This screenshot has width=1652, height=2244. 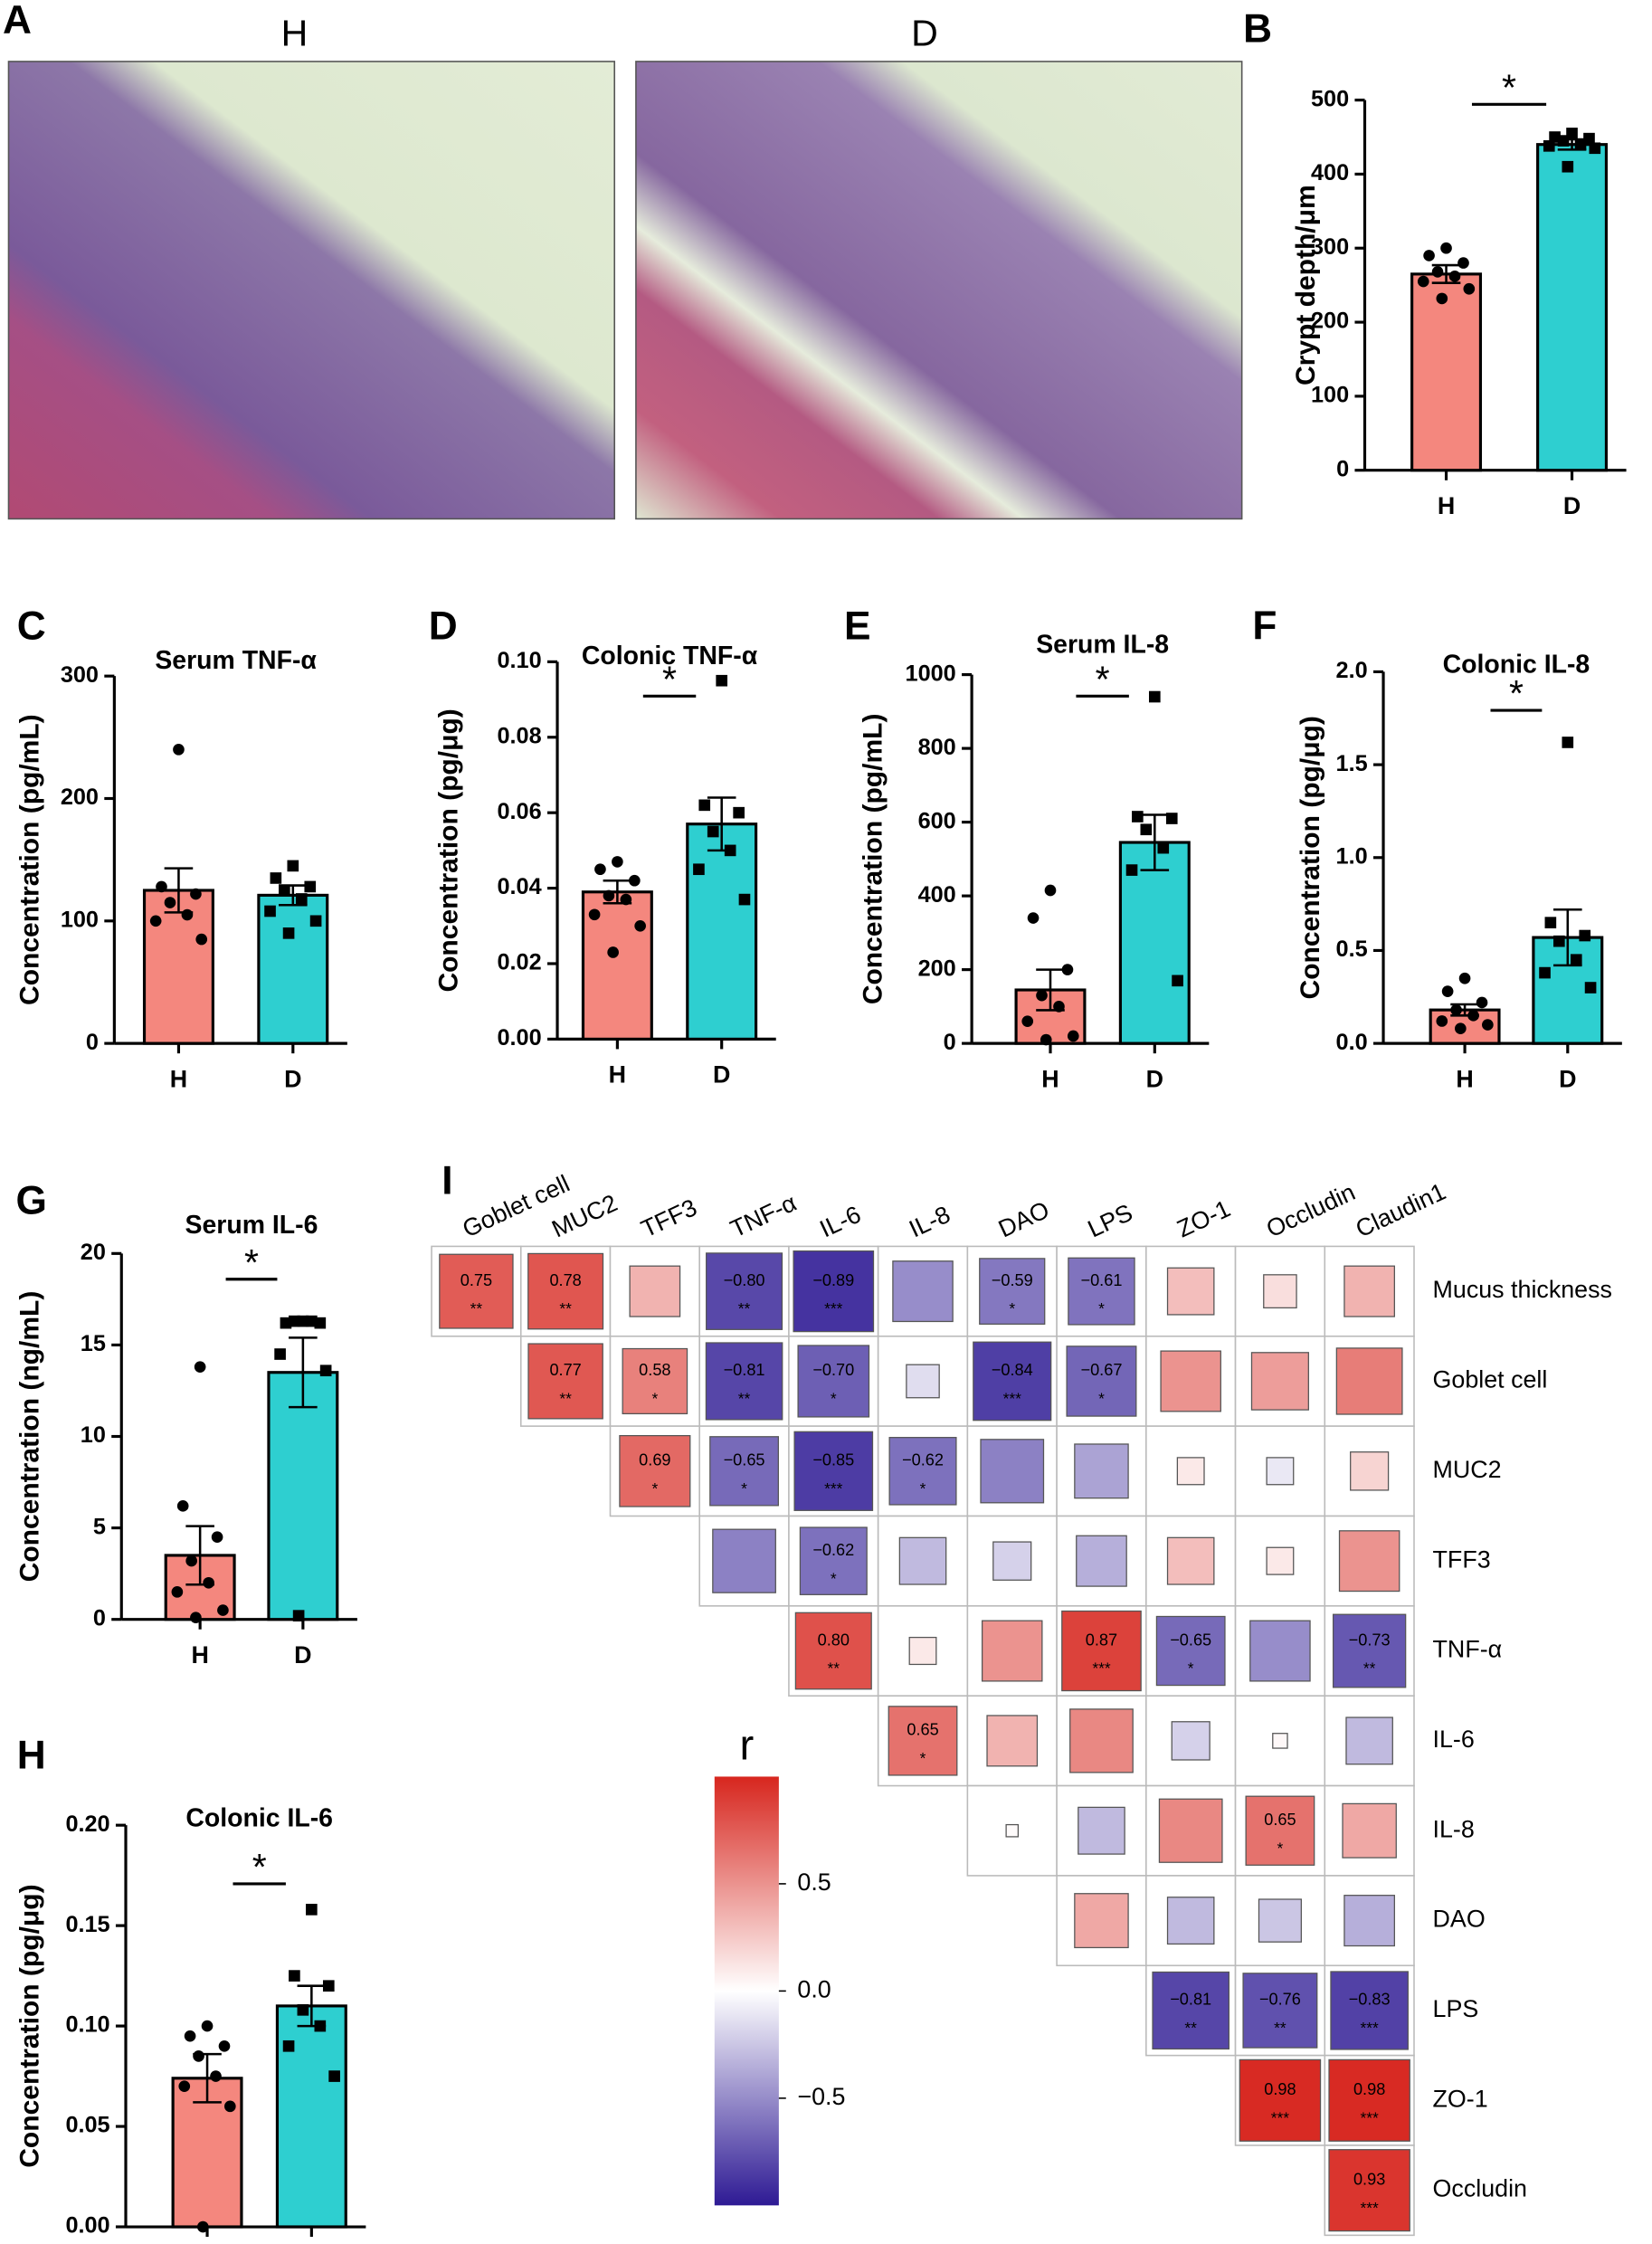 What do you see at coordinates (519, 735) in the screenshot?
I see `y-tick-label: 0.08` at bounding box center [519, 735].